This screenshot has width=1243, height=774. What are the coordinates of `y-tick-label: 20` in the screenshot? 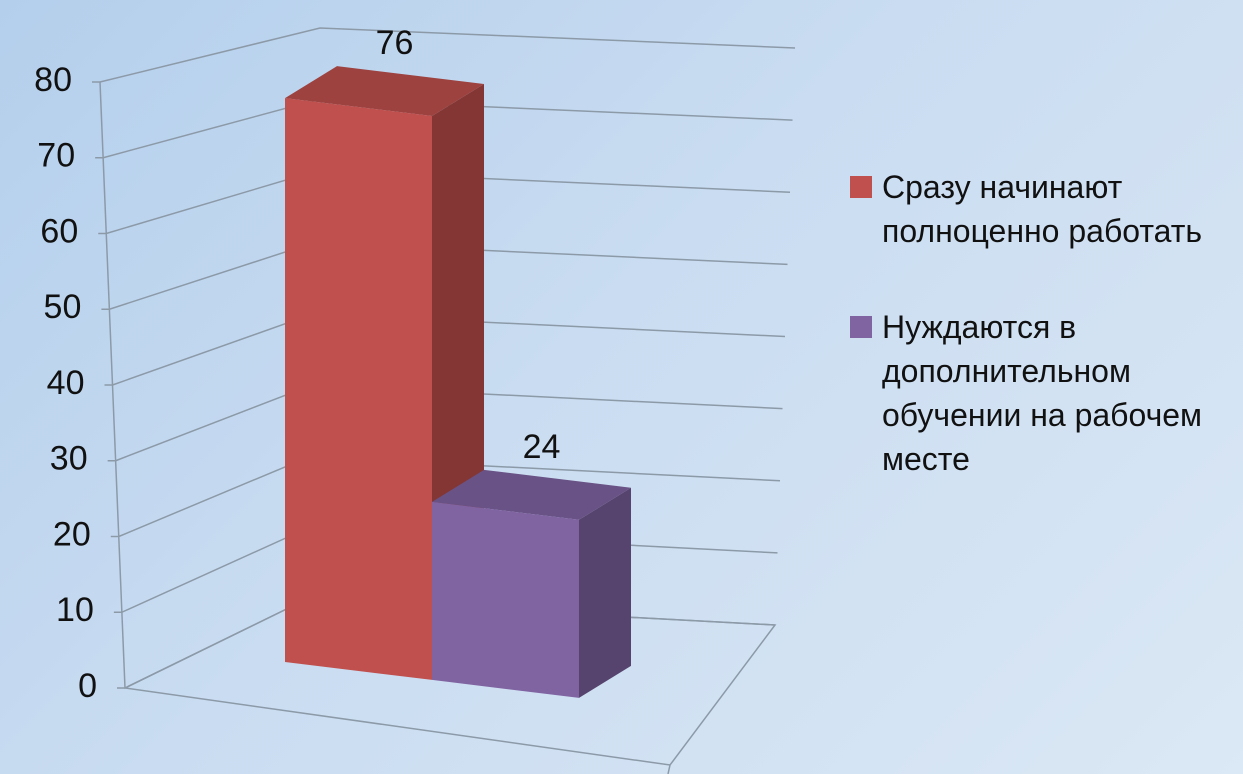 It's located at (72, 534).